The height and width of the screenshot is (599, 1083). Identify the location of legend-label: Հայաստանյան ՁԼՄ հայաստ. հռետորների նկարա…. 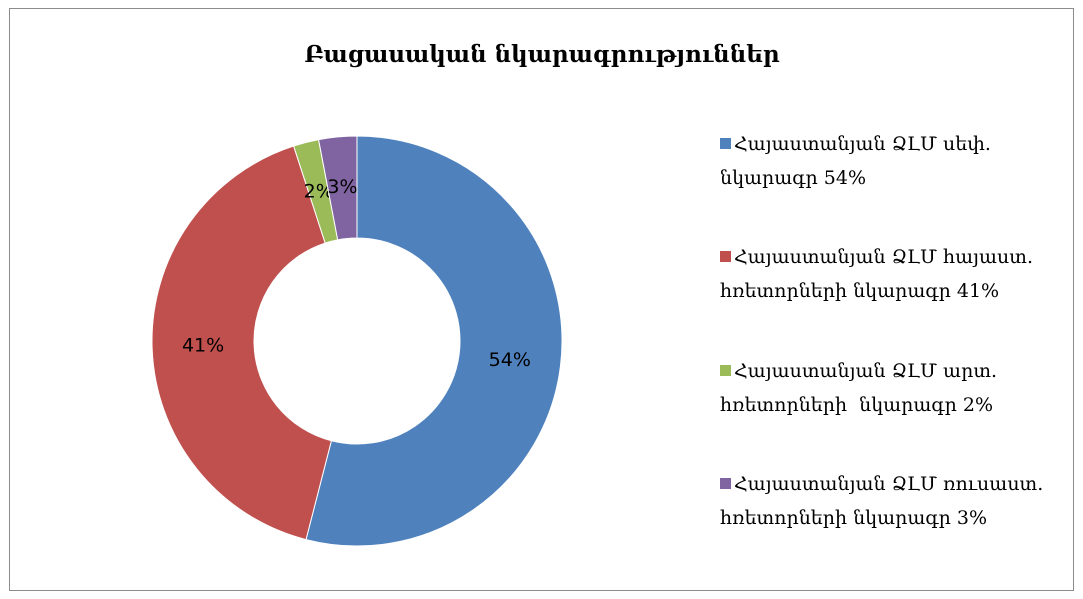
(880, 274).